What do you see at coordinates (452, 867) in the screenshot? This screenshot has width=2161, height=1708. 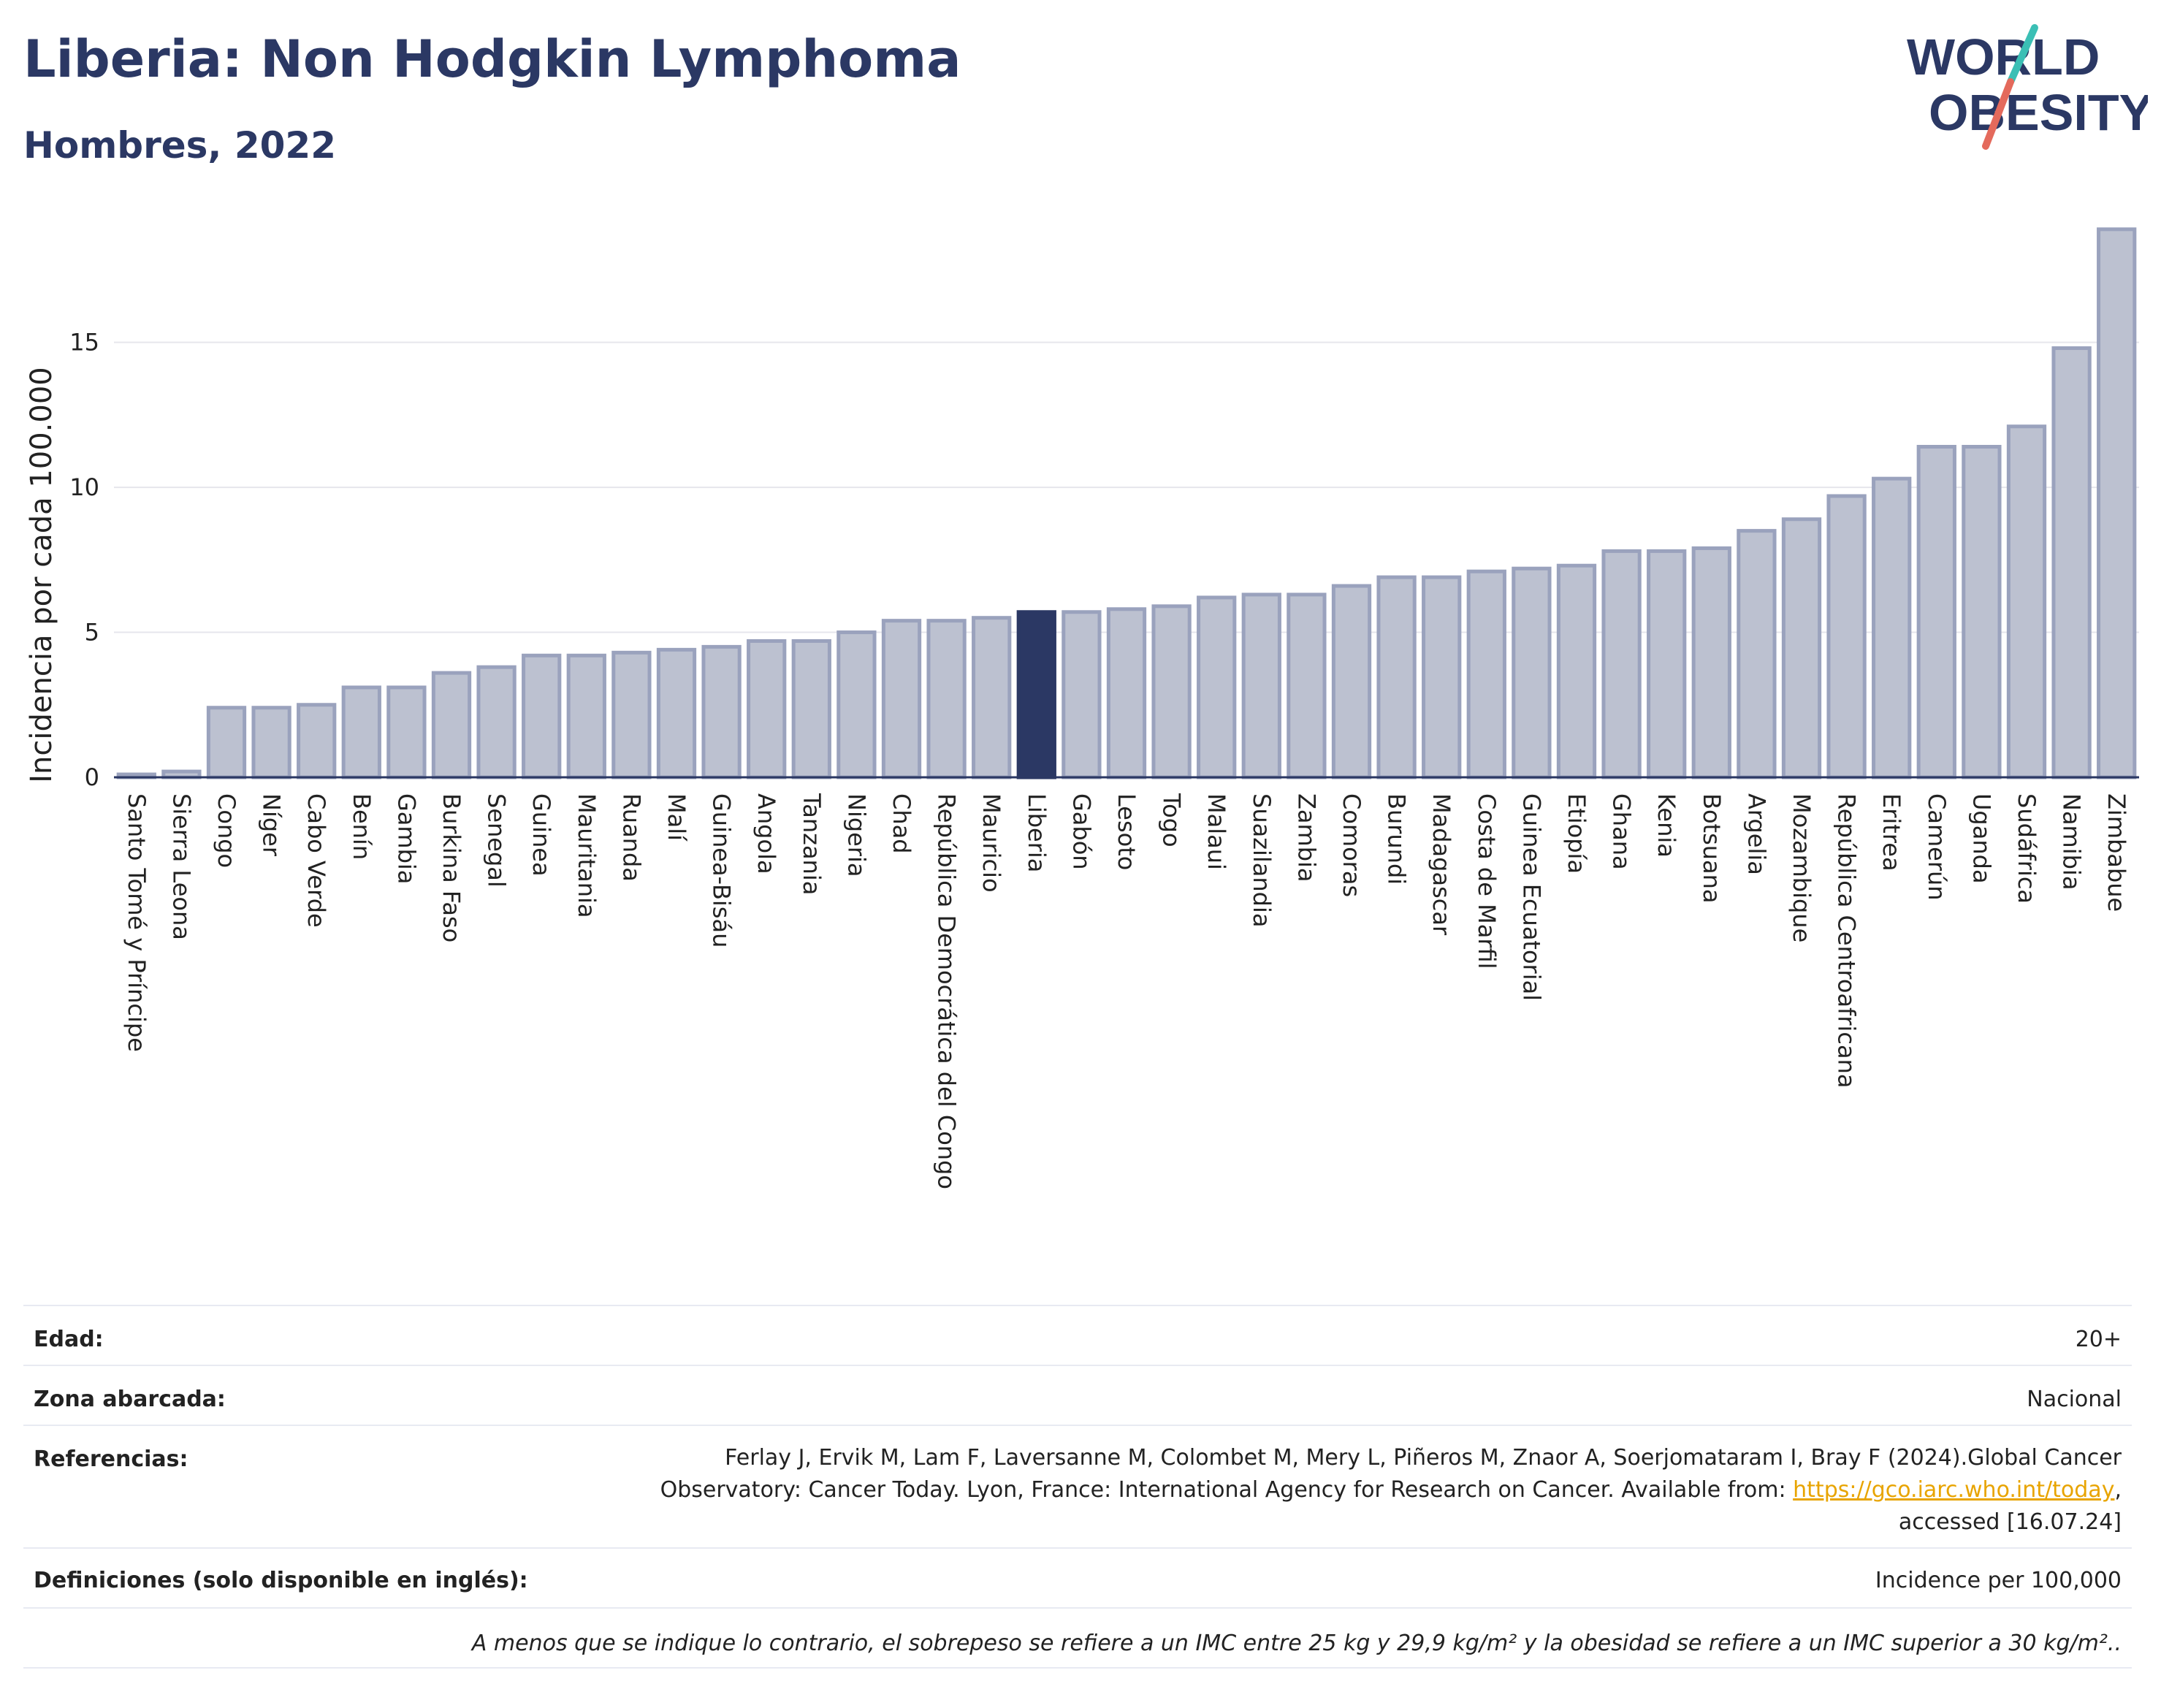 I see `x-tick-label-7: Burkina Faso` at bounding box center [452, 867].